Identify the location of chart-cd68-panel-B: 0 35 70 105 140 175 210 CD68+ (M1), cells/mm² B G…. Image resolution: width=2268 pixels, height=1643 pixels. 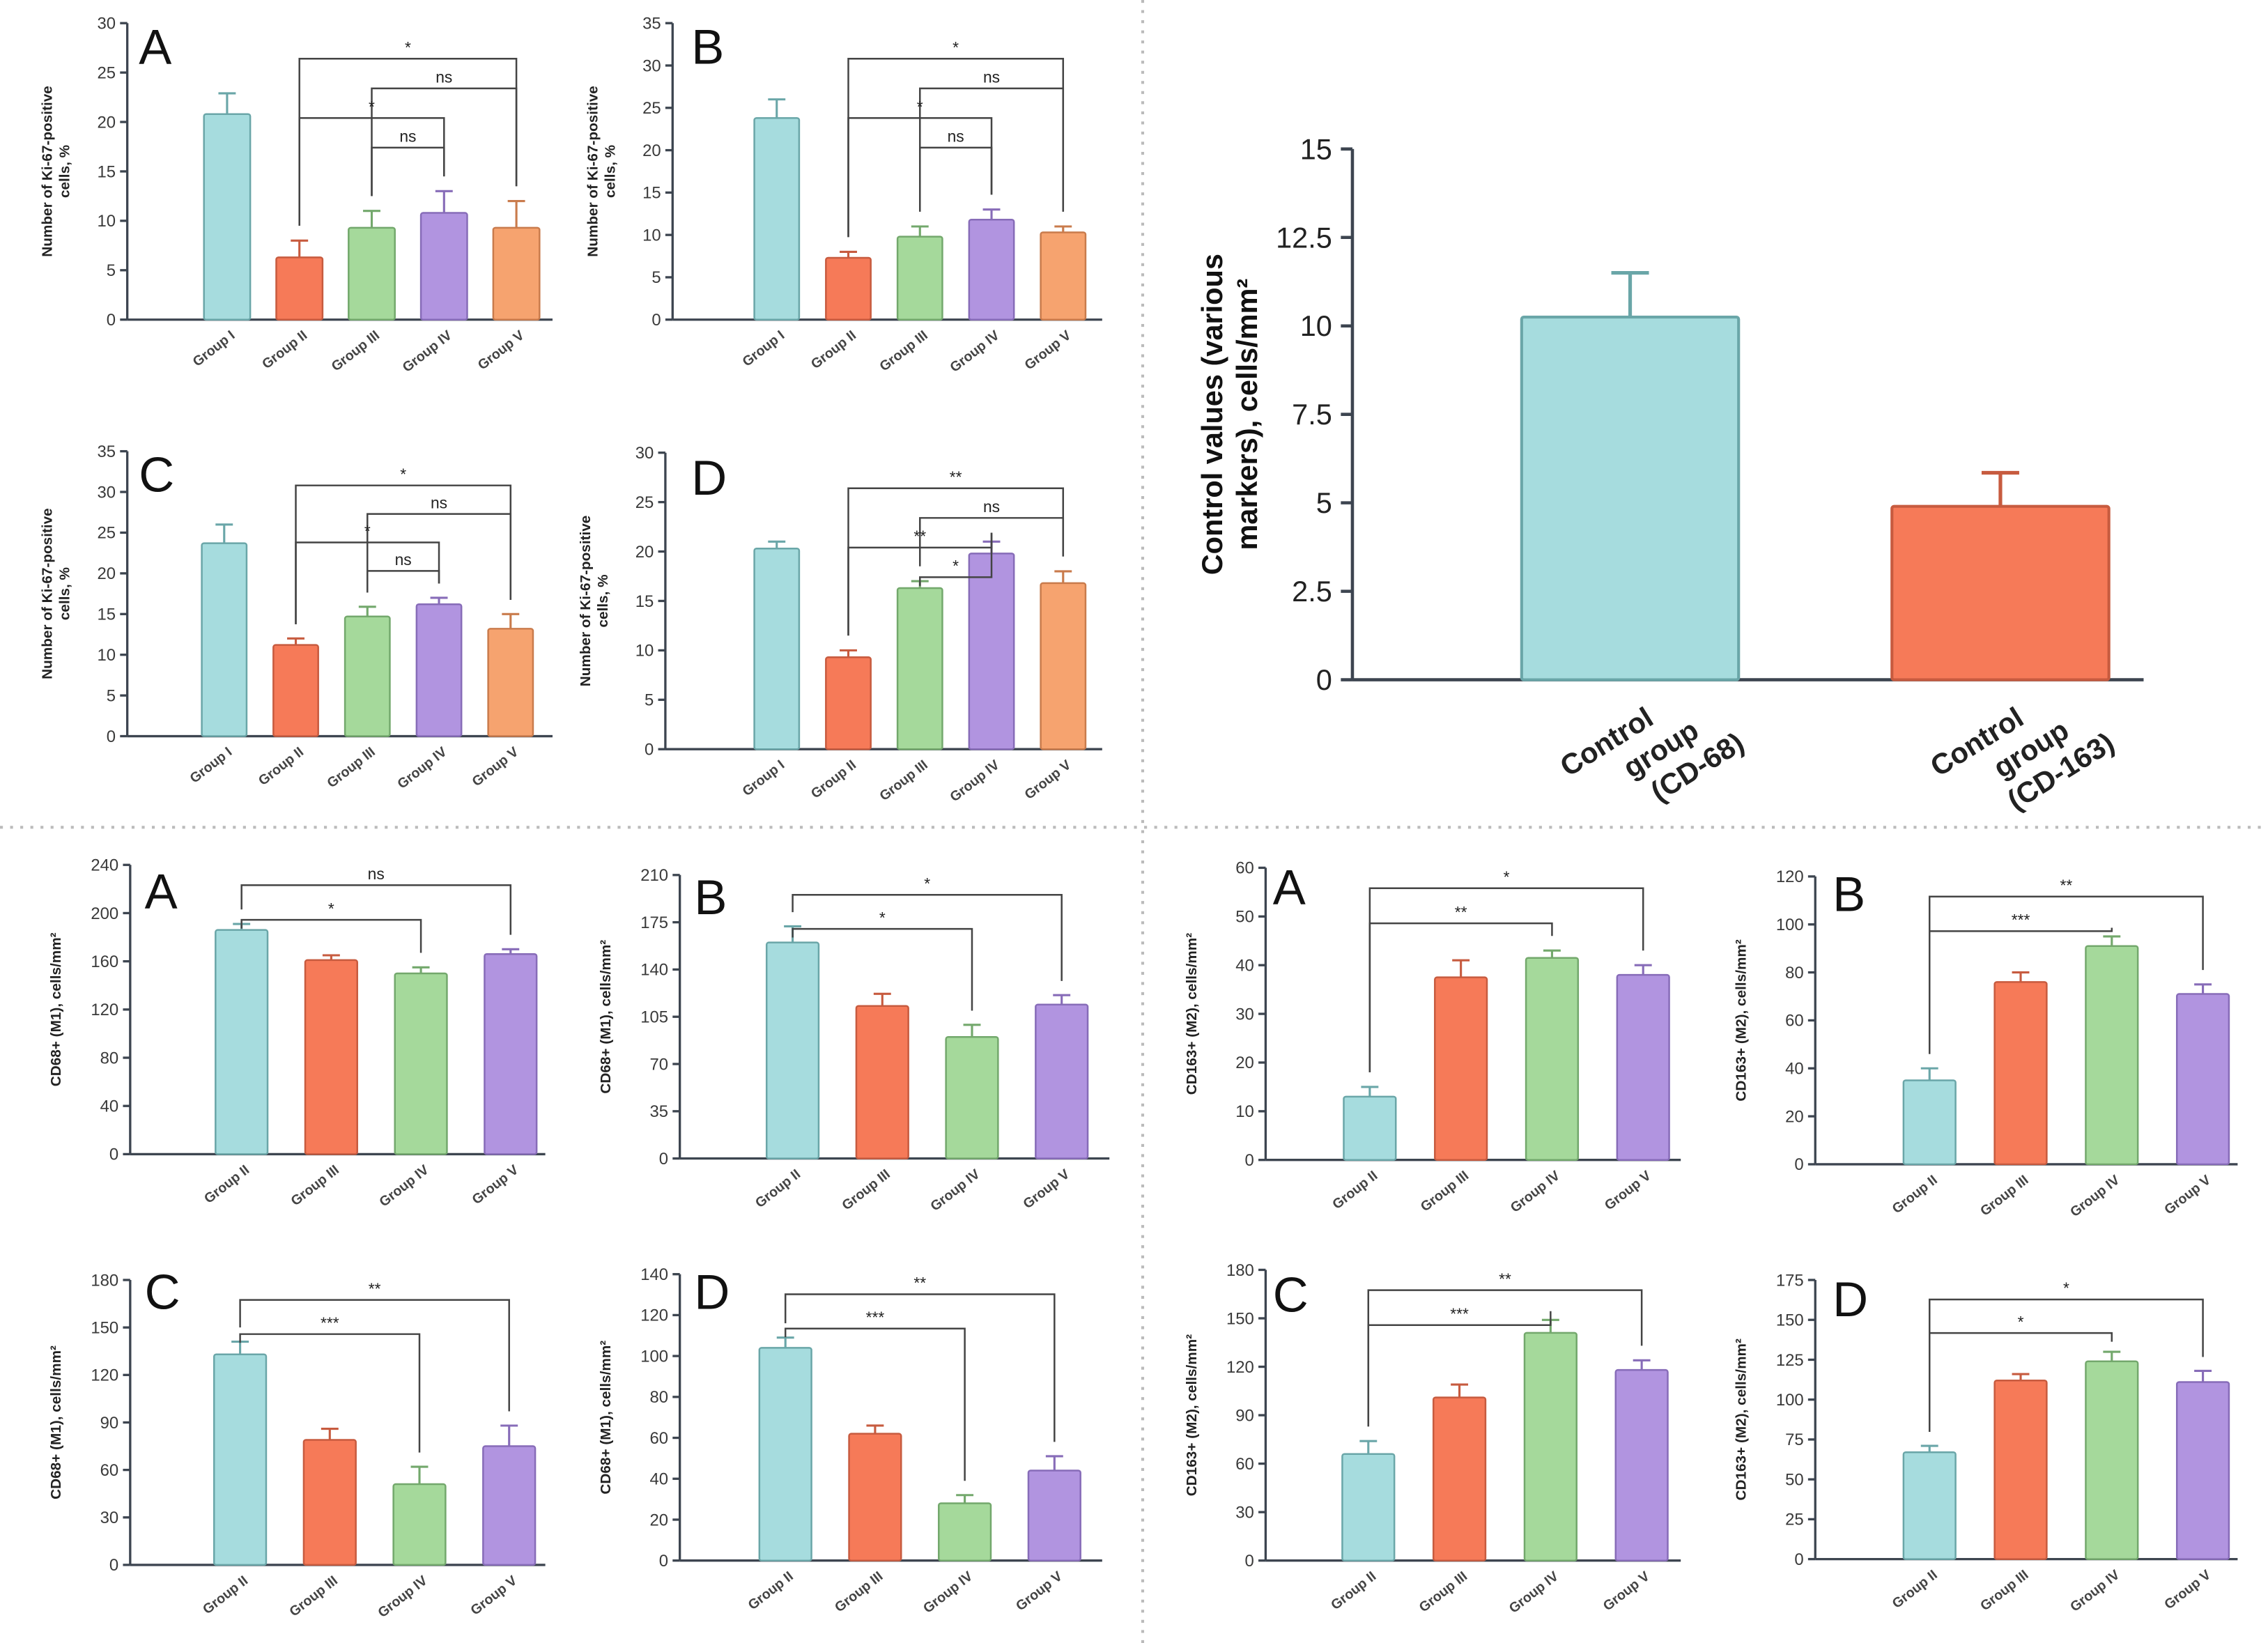
(854, 1040).